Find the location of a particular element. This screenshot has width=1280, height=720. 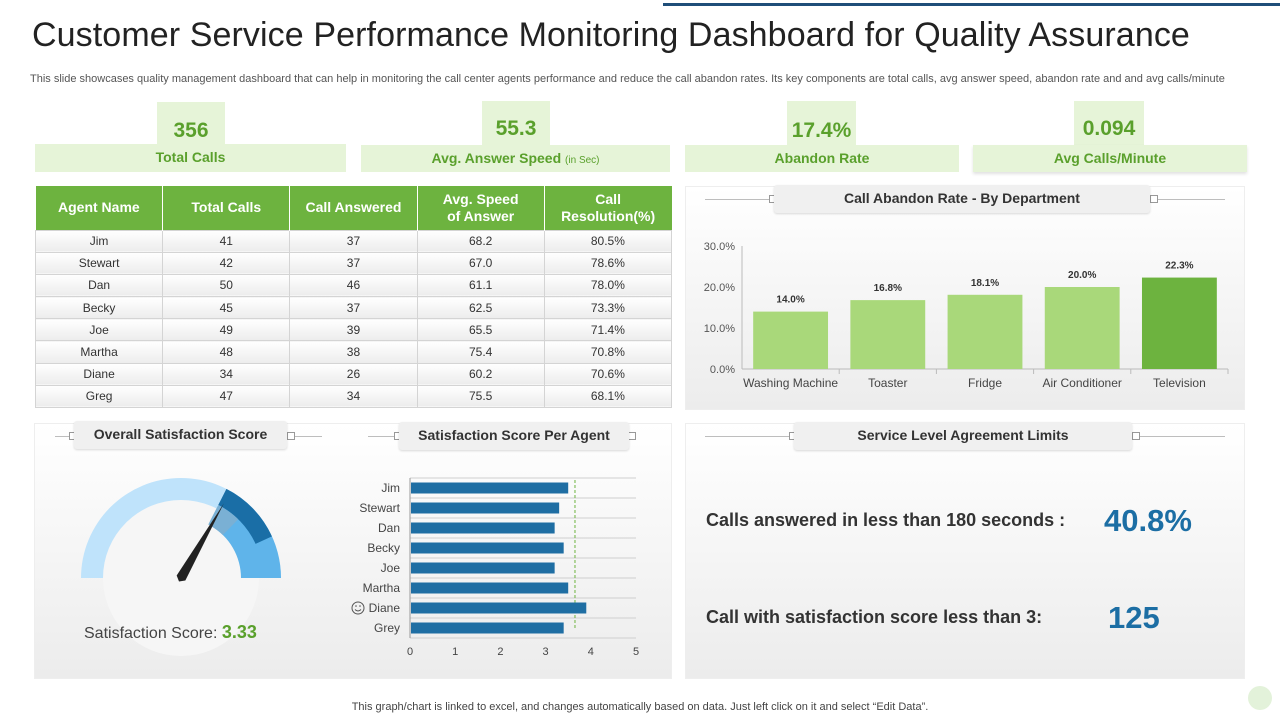

bar-air-conditioner is located at coordinates (1082, 328).